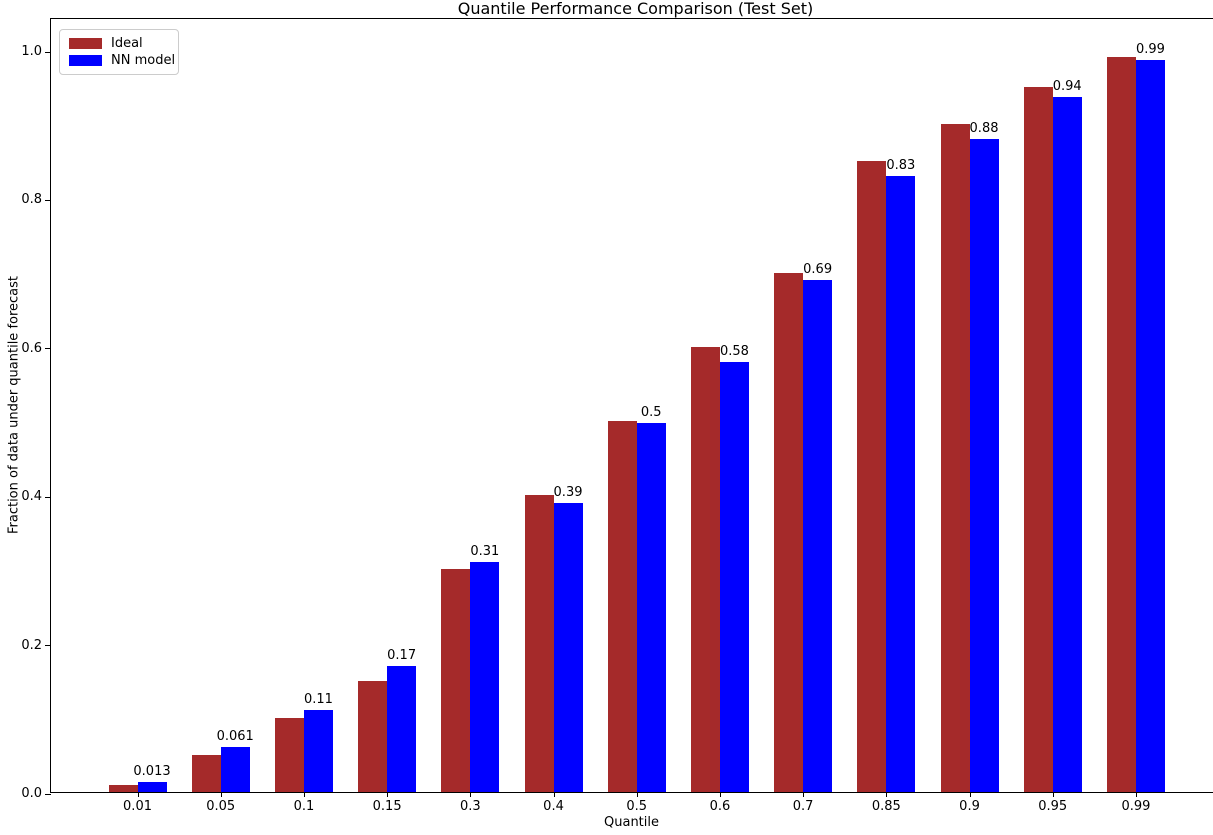 This screenshot has height=835, width=1213. Describe the element at coordinates (127, 43) in the screenshot. I see `legend-label-ideal: Ideal` at that location.